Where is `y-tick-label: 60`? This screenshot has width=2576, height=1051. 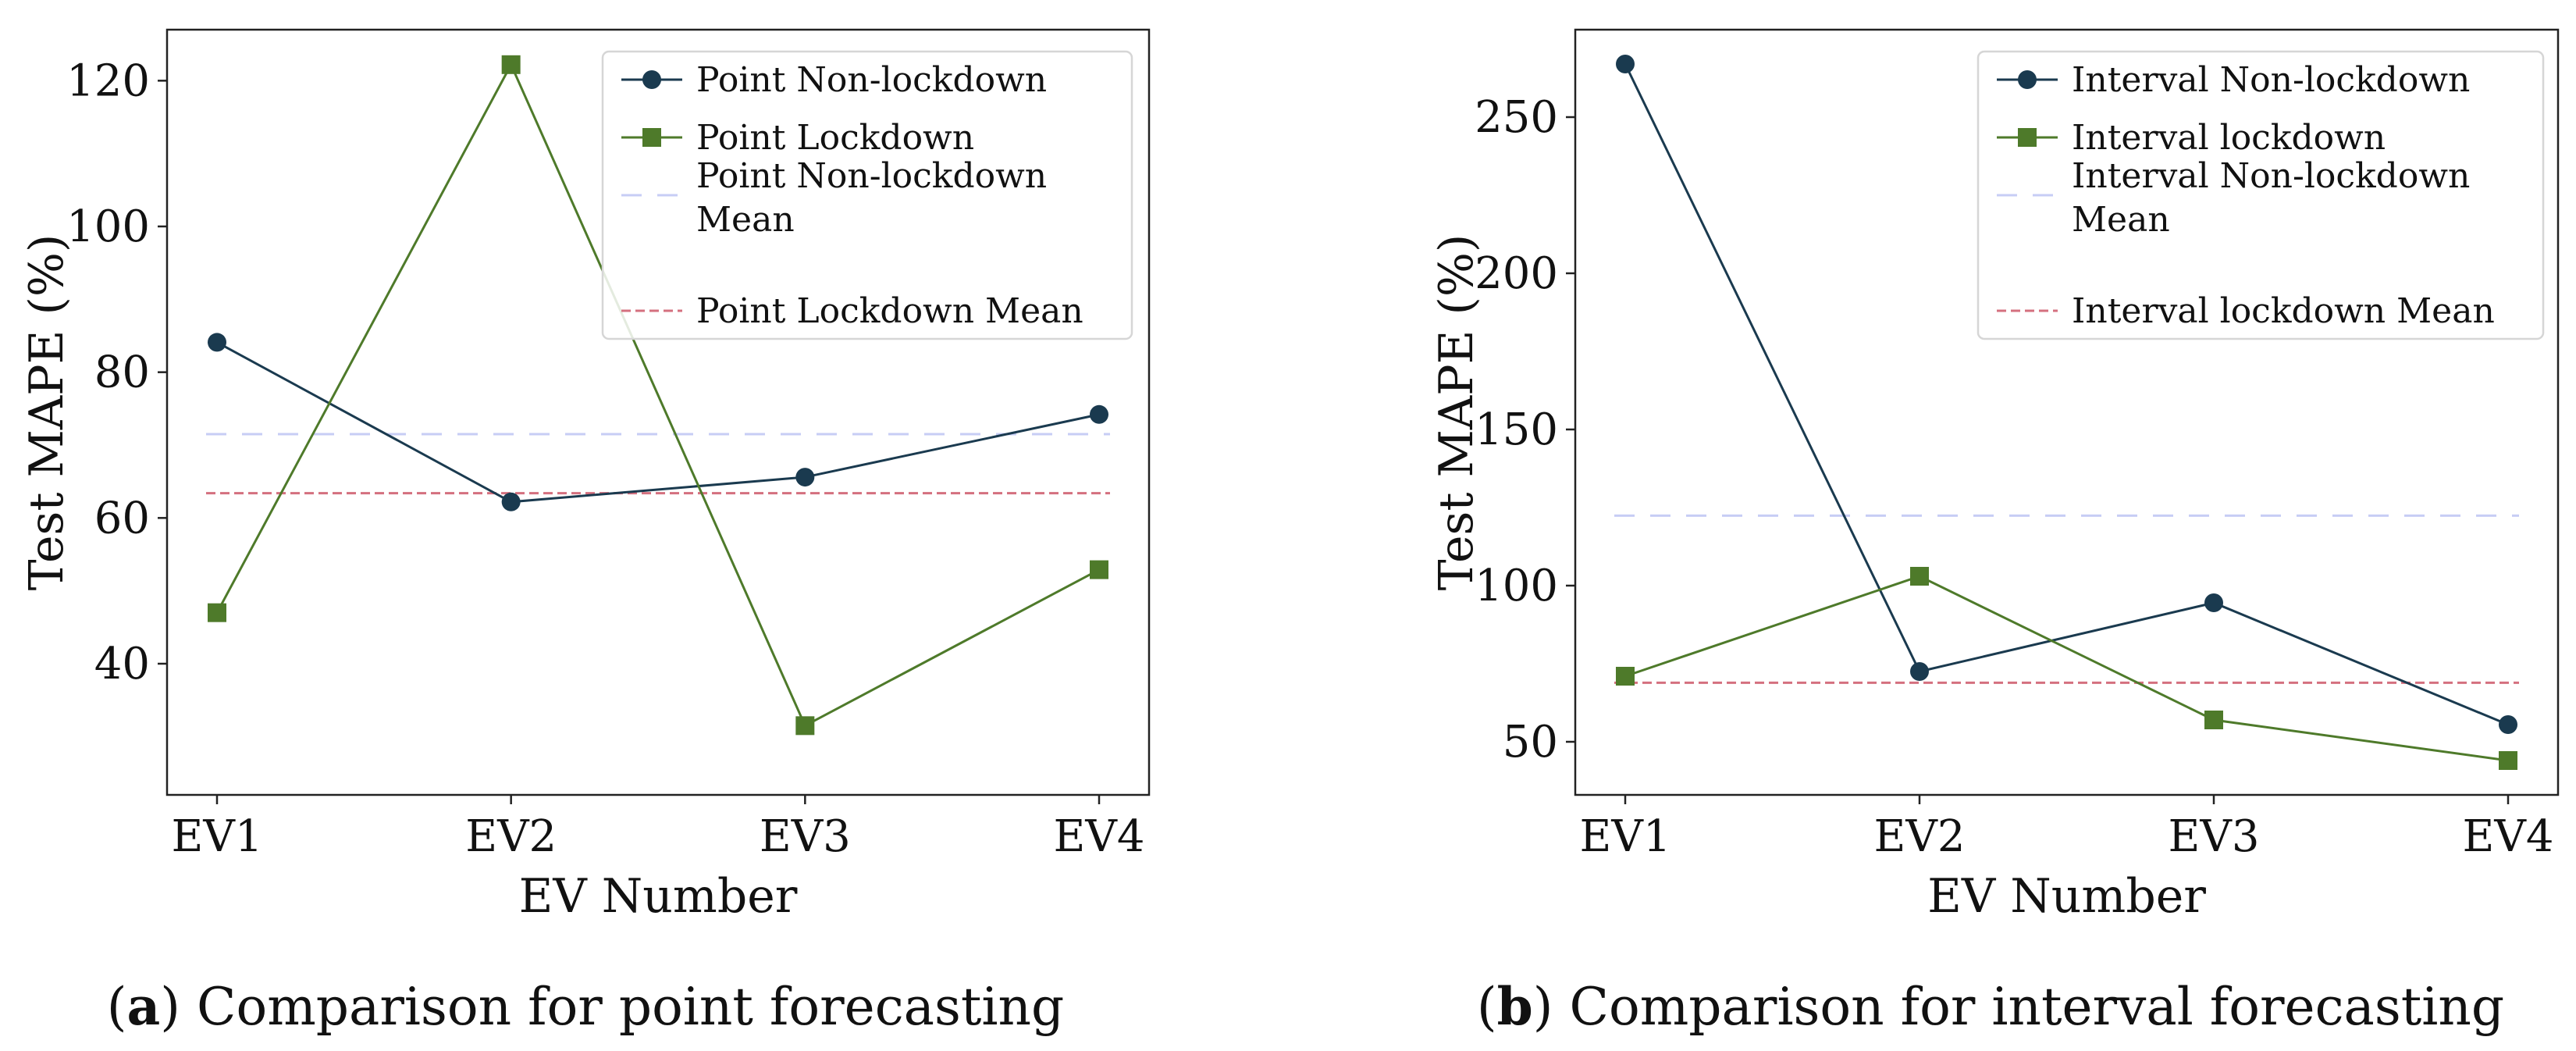 y-tick-label: 60 is located at coordinates (122, 518).